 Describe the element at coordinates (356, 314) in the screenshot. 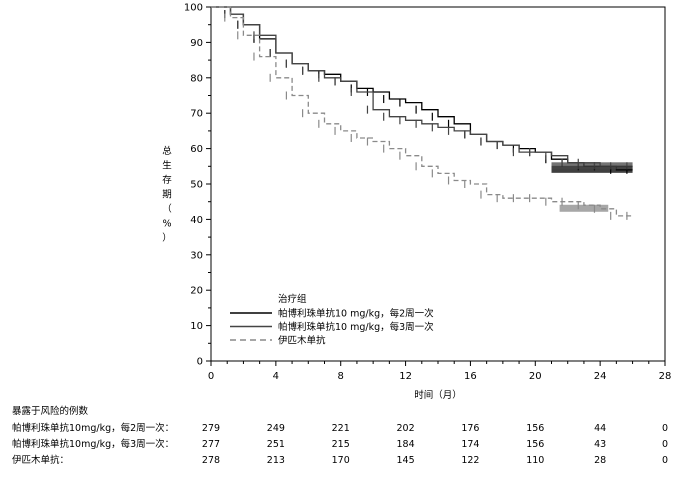

I see `legend-label-1: 帕博利珠单抗10 mg/kg，每2周一次` at that location.